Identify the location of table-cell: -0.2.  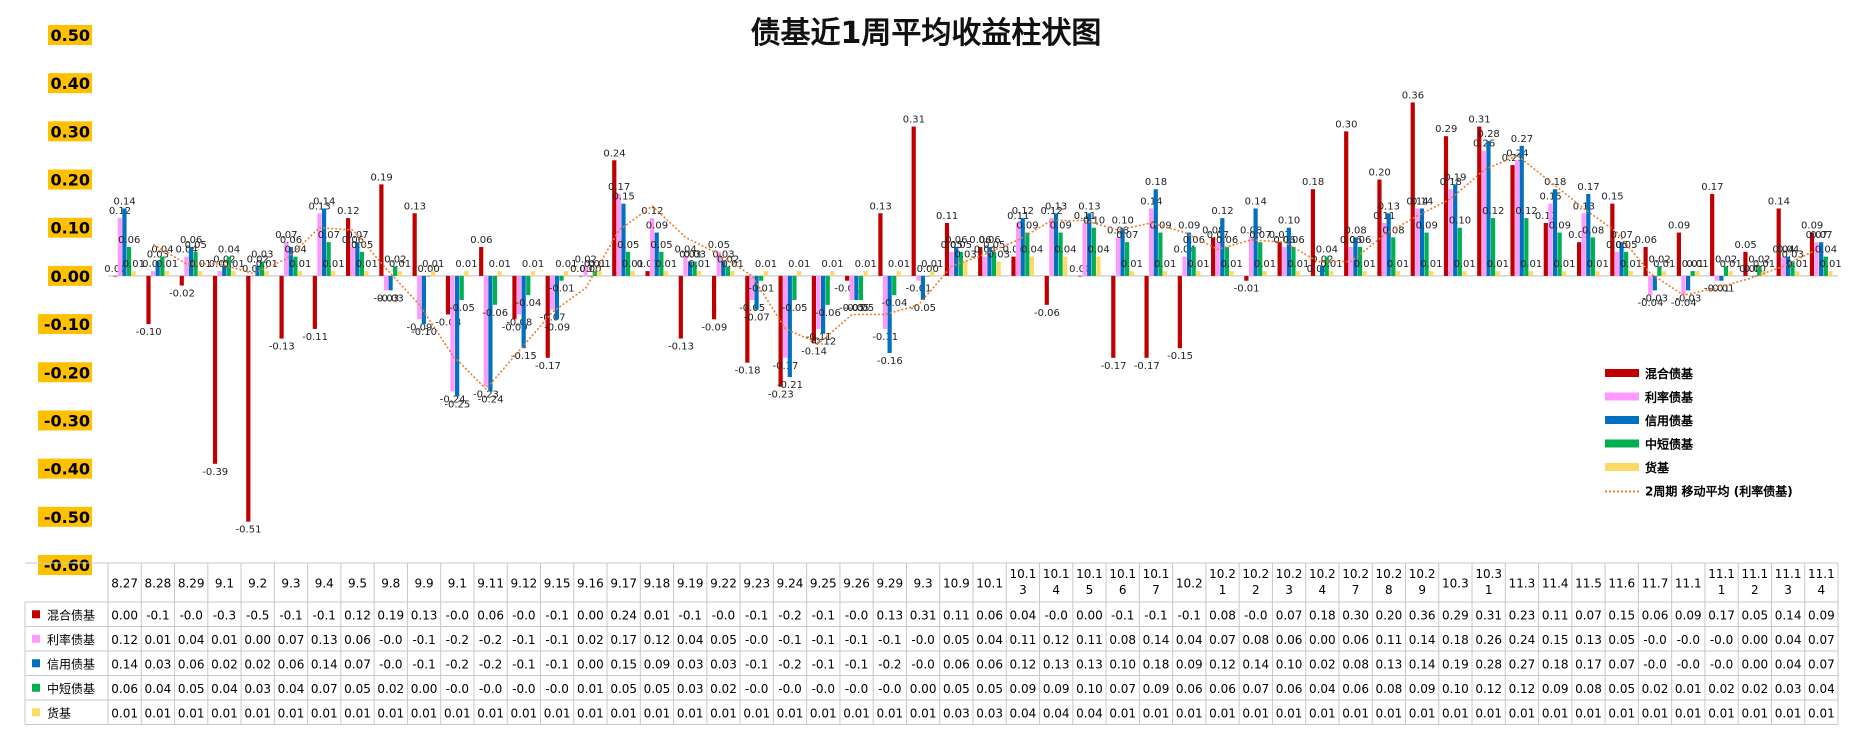
(889, 664).